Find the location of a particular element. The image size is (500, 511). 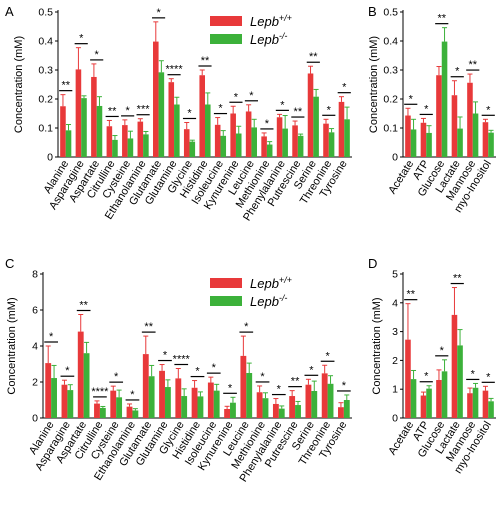

significance-mark: *** is located at coordinates (144, 110).